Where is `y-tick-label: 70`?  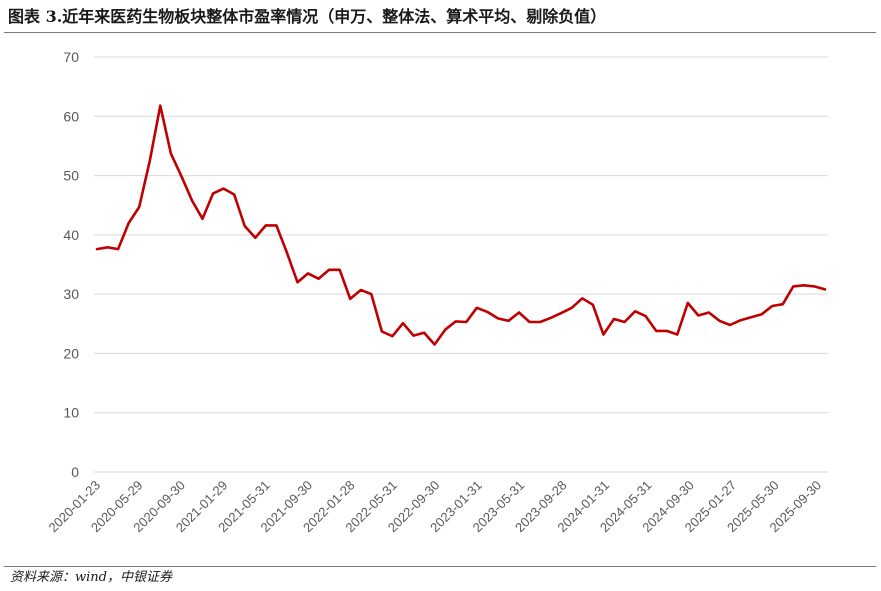
y-tick-label: 70 is located at coordinates (71, 57).